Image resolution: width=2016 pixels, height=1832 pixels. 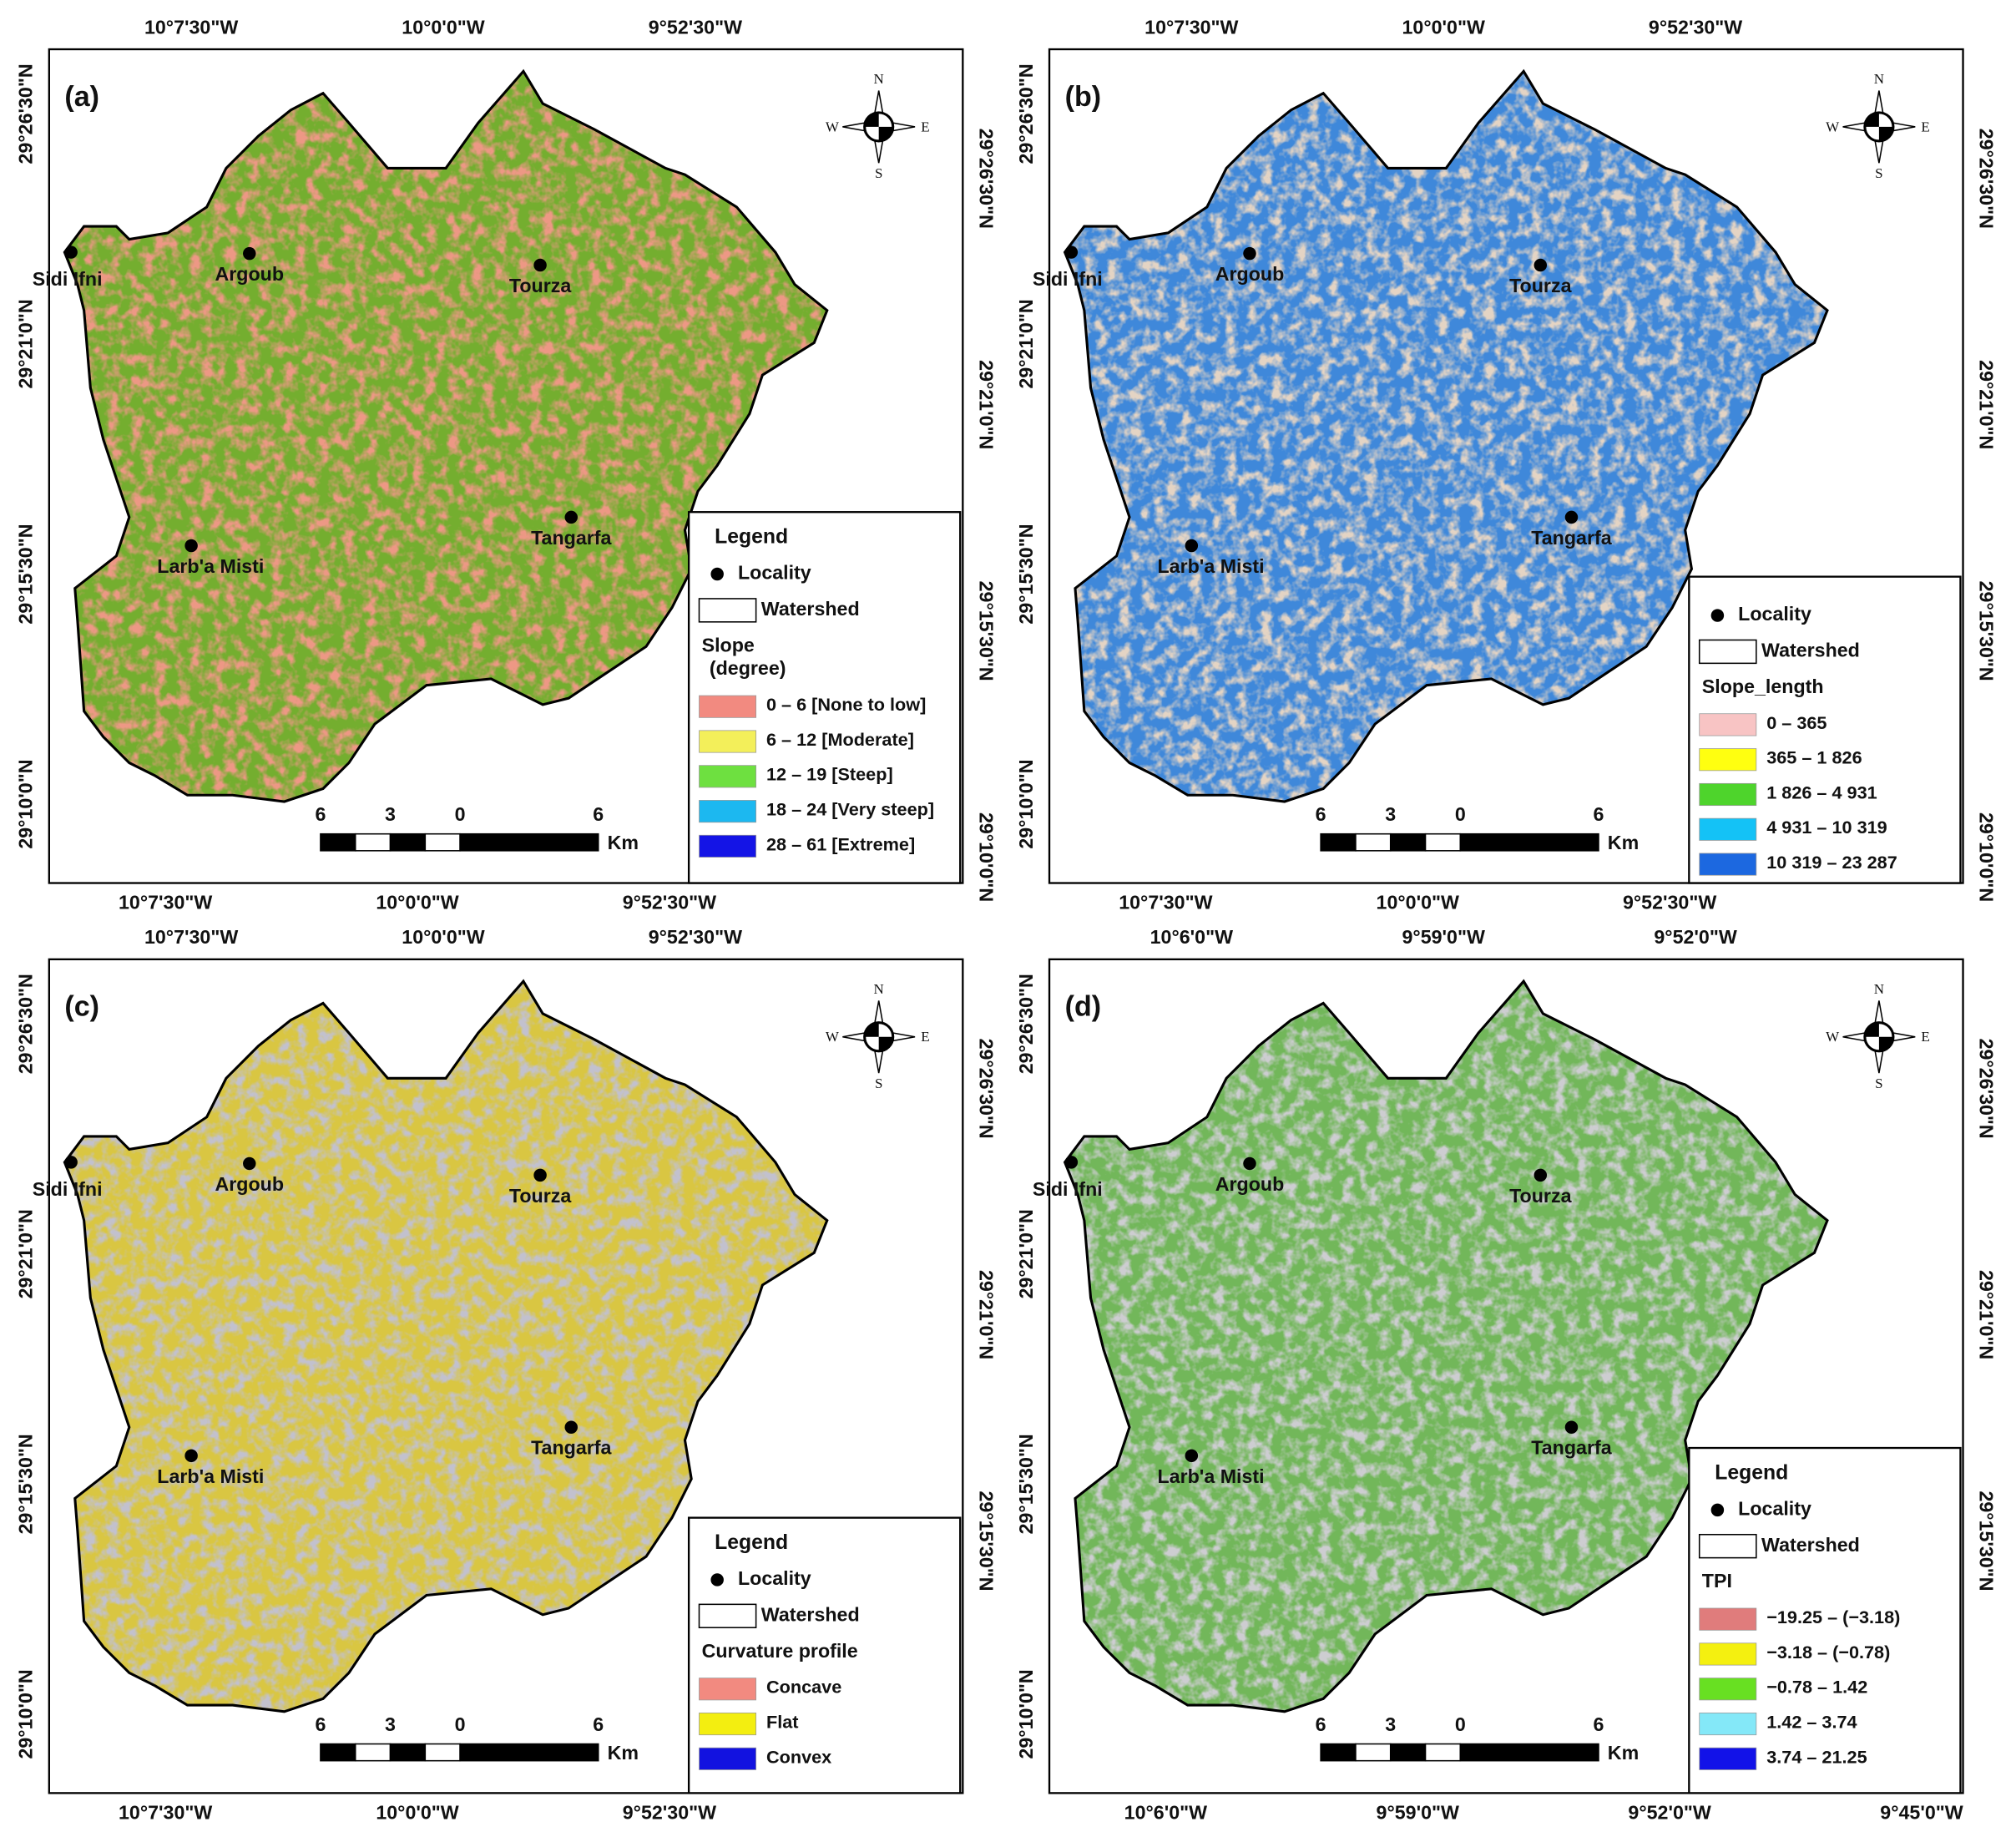 What do you see at coordinates (81, 97) in the screenshot?
I see `panel-label: (a)` at bounding box center [81, 97].